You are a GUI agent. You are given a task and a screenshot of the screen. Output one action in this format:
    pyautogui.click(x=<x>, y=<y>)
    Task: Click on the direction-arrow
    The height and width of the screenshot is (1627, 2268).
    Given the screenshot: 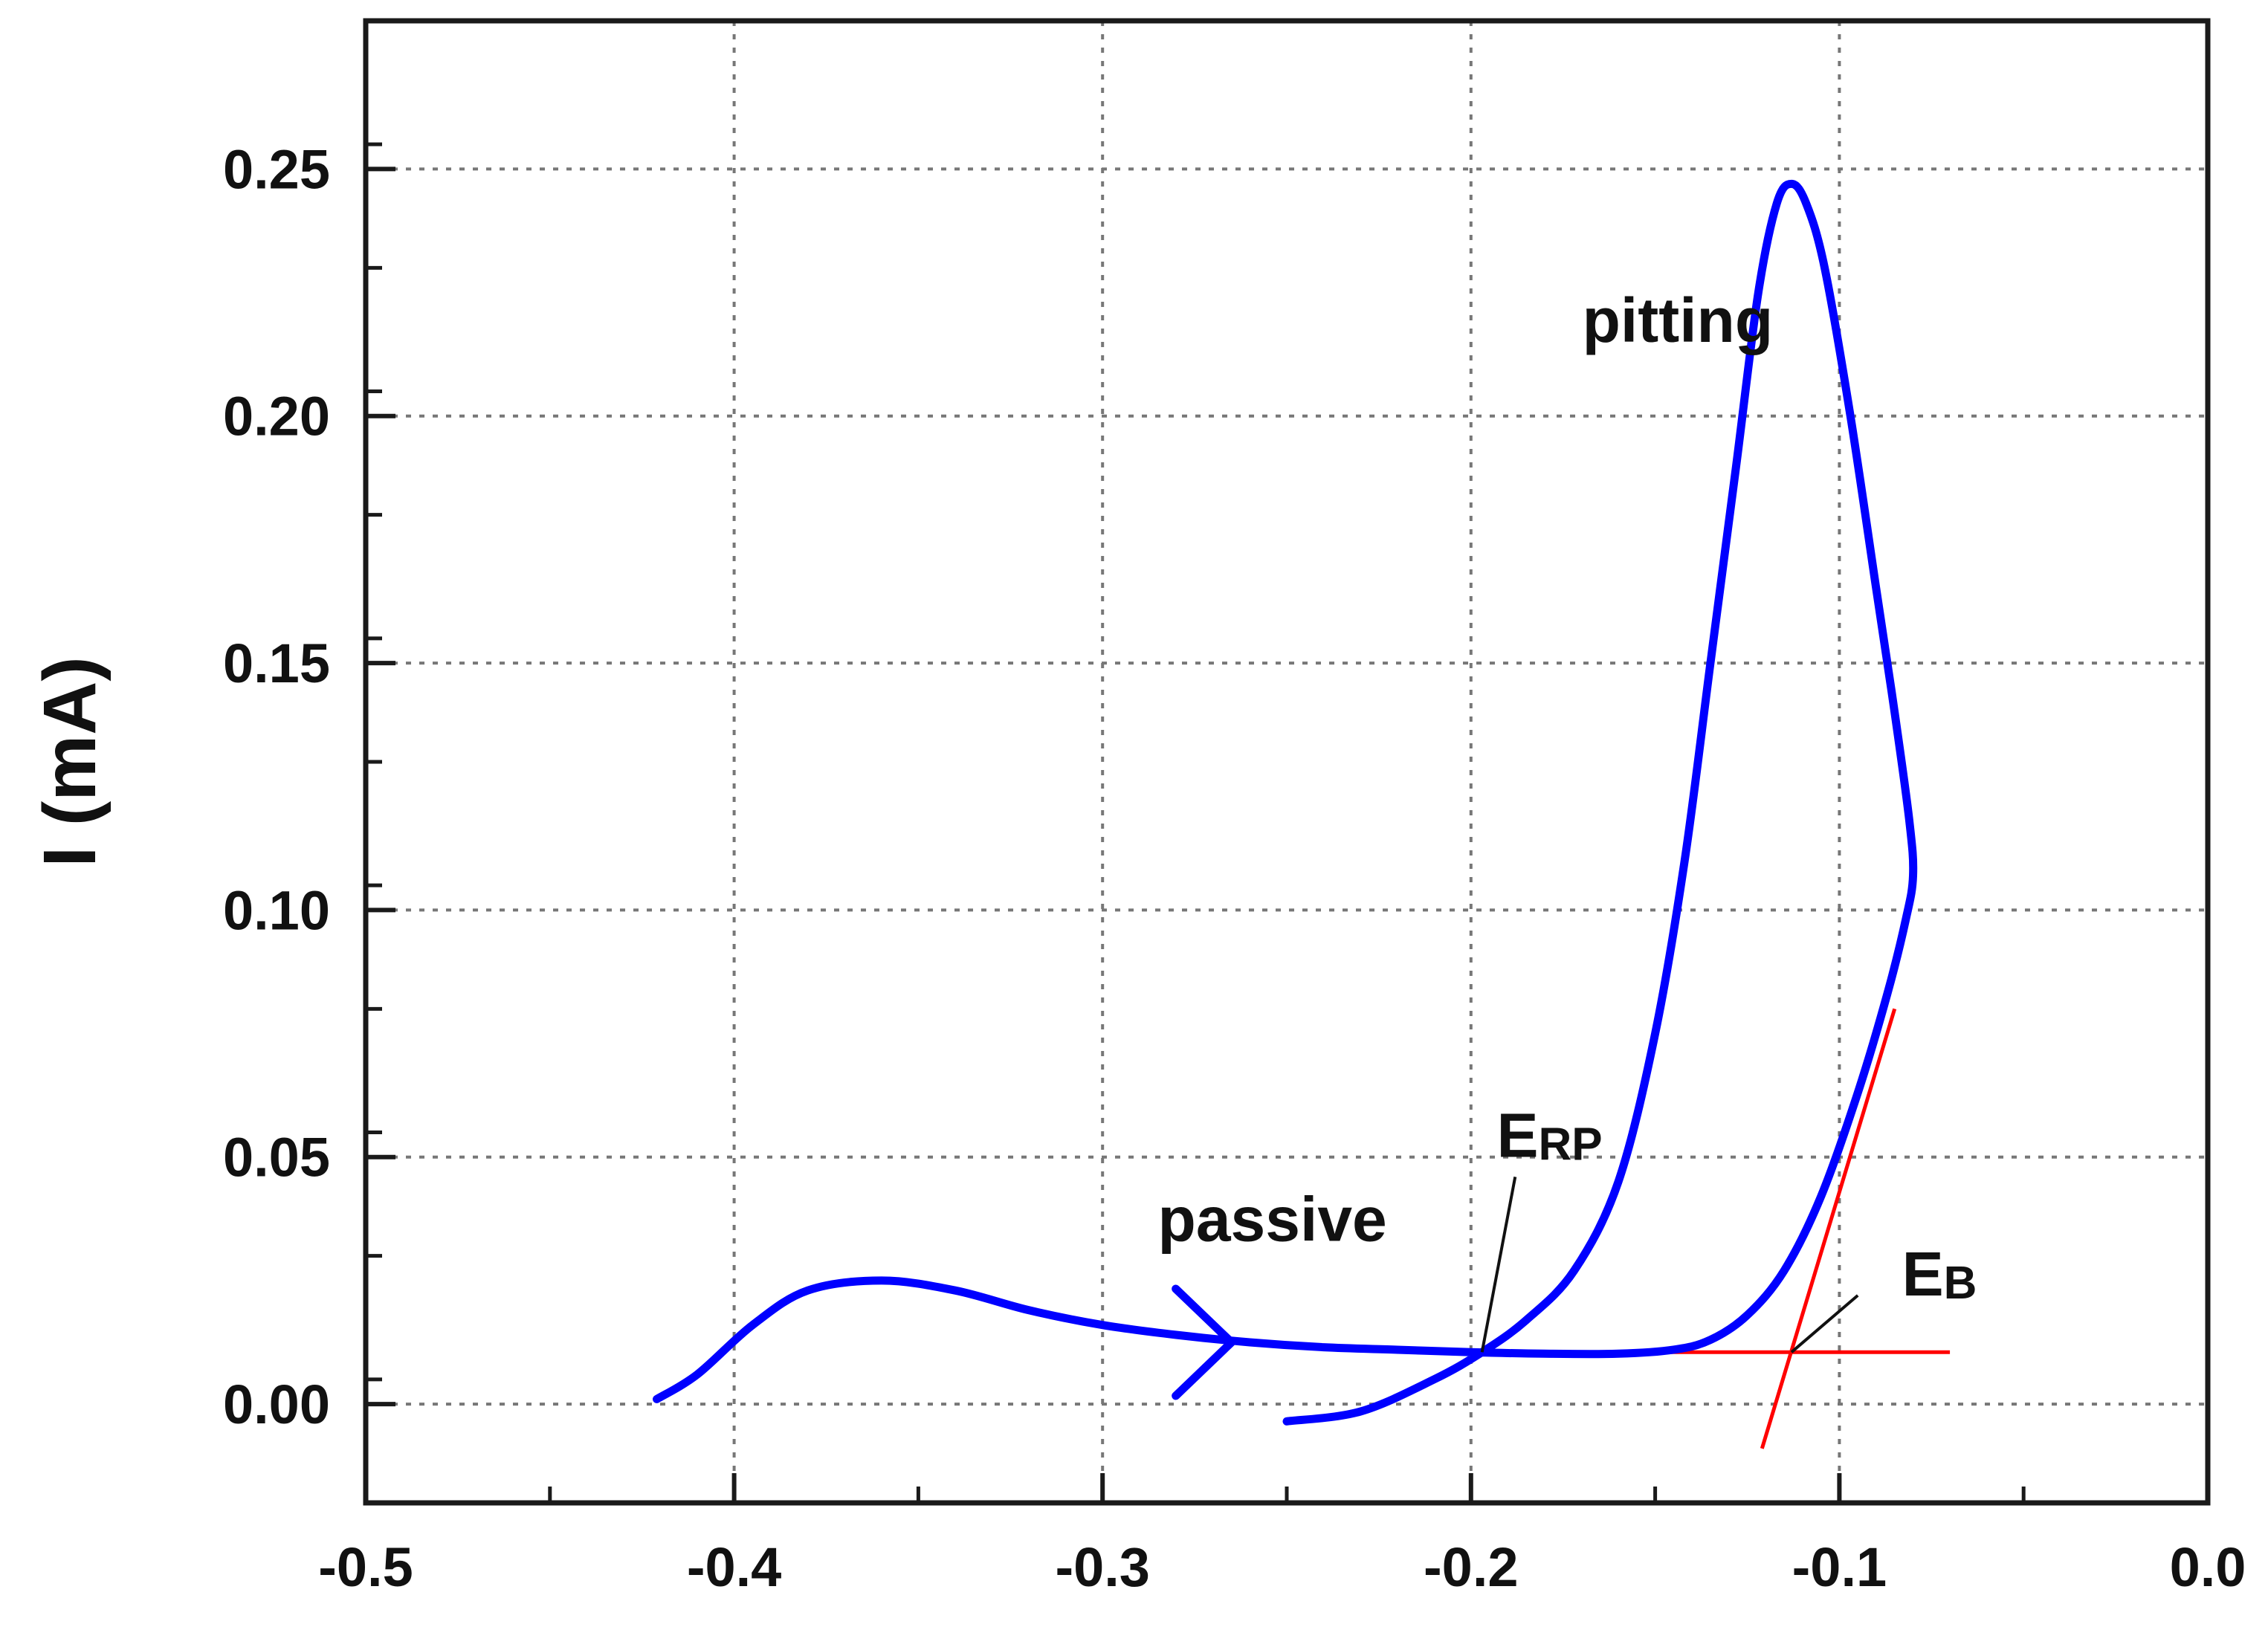 What is the action you would take?
    pyautogui.click(x=1204, y=1342)
    